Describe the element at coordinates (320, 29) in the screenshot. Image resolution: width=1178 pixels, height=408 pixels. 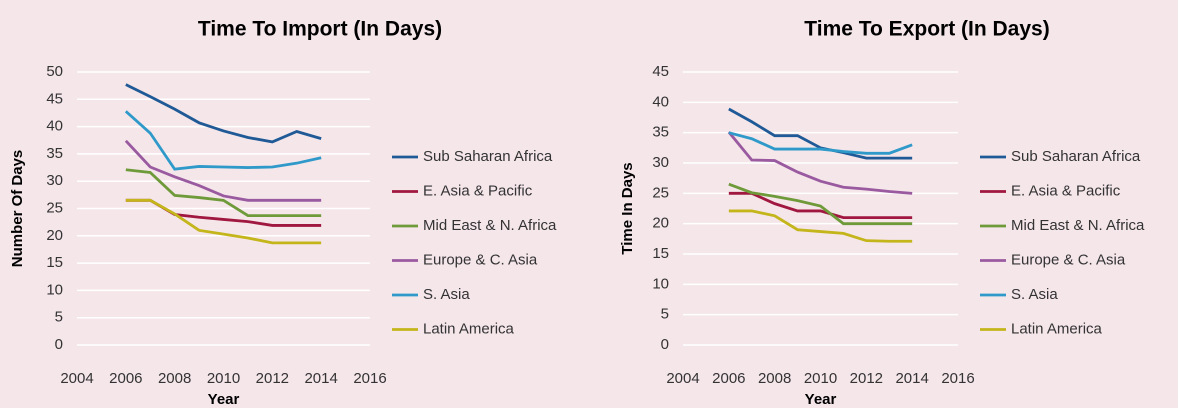
I see `chart-title: Time To Import (In Days)` at that location.